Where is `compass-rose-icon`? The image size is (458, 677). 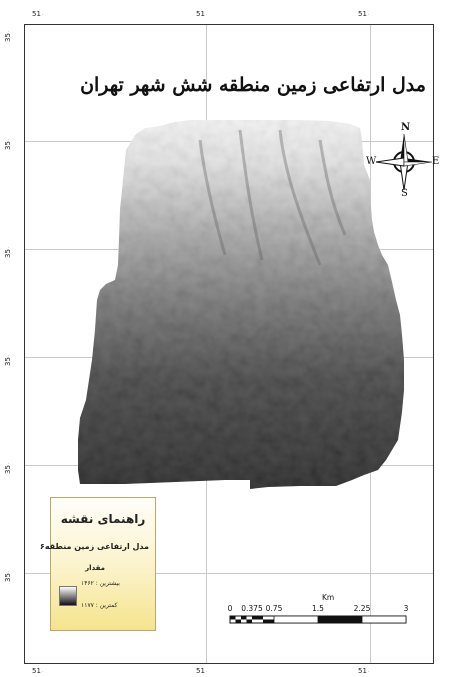
compass-rose-icon is located at coordinates (404, 162).